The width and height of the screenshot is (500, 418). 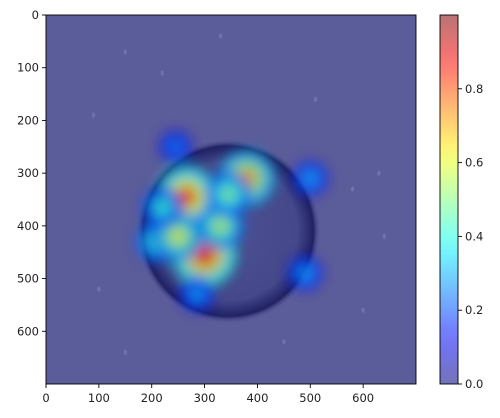 I want to click on colorbar-ticks: 0.0 0.2 0.4 0.6 0.8, so click(x=470, y=236).